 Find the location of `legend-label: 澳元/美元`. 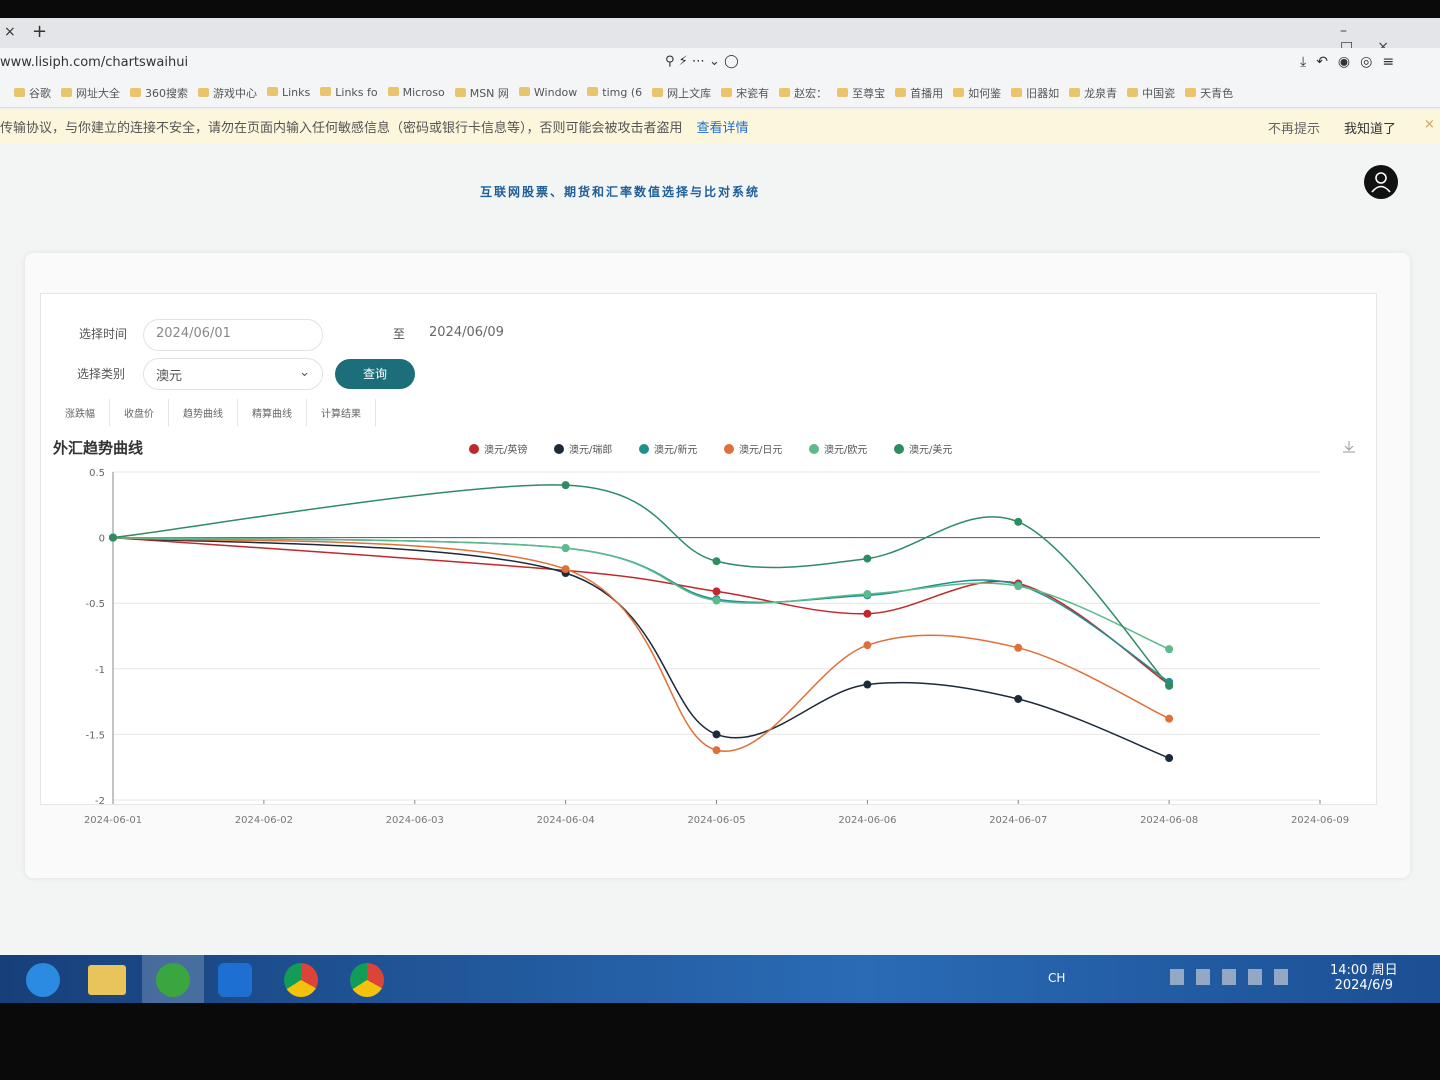

legend-label: 澳元/美元 is located at coordinates (930, 449).